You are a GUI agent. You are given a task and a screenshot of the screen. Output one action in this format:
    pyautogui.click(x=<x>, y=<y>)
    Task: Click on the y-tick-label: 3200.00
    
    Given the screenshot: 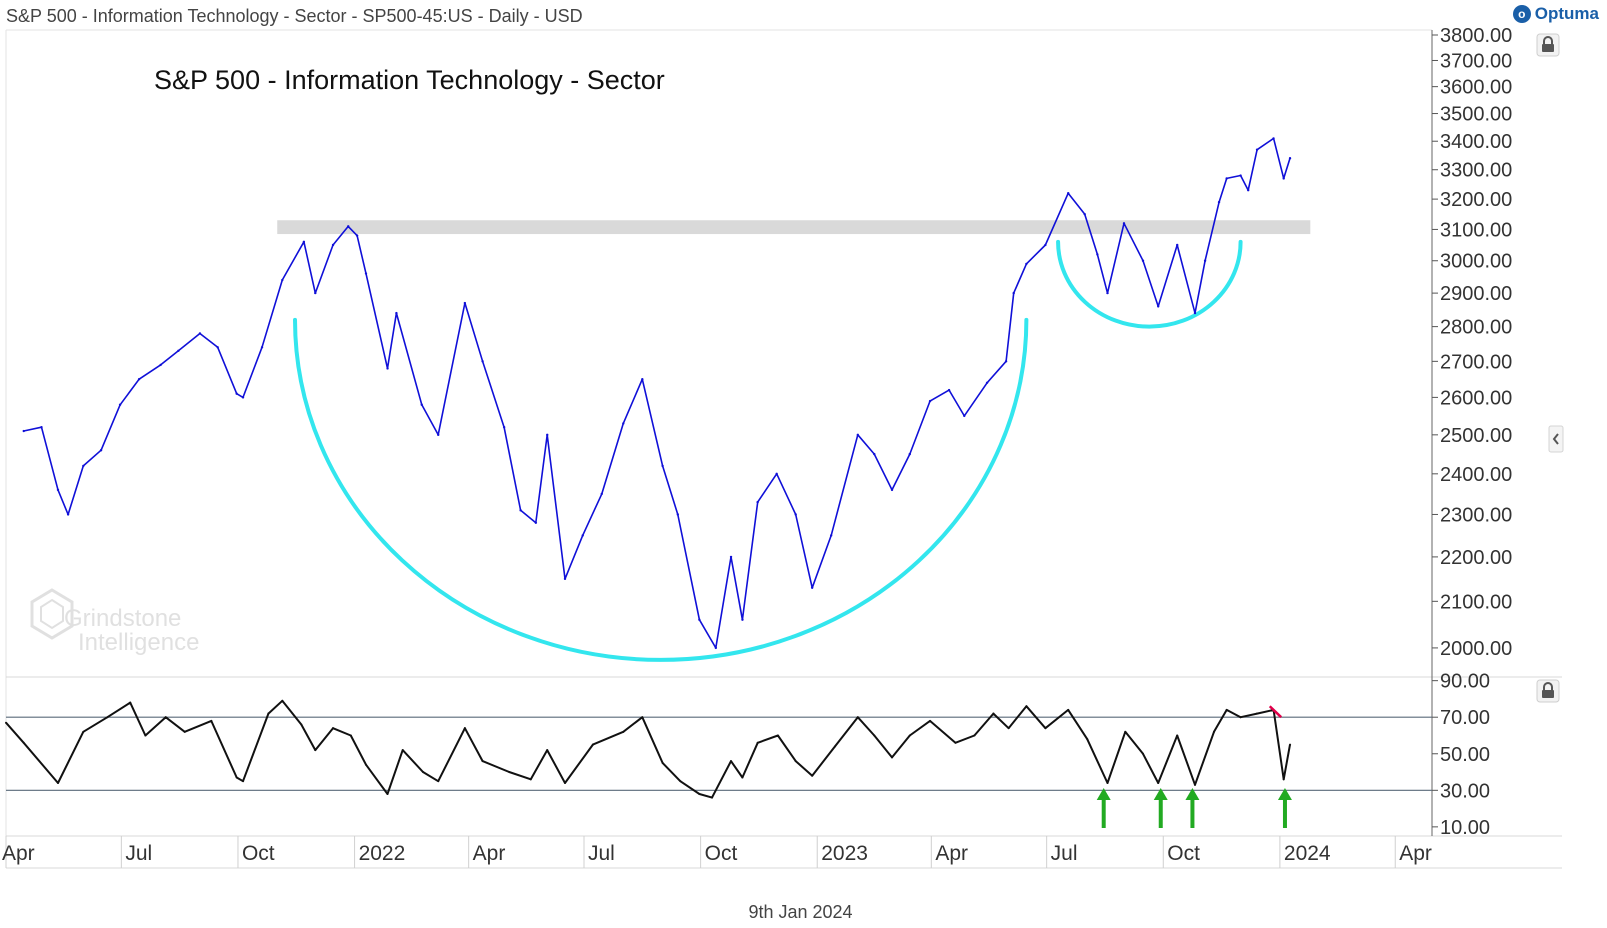 What is the action you would take?
    pyautogui.click(x=1476, y=200)
    